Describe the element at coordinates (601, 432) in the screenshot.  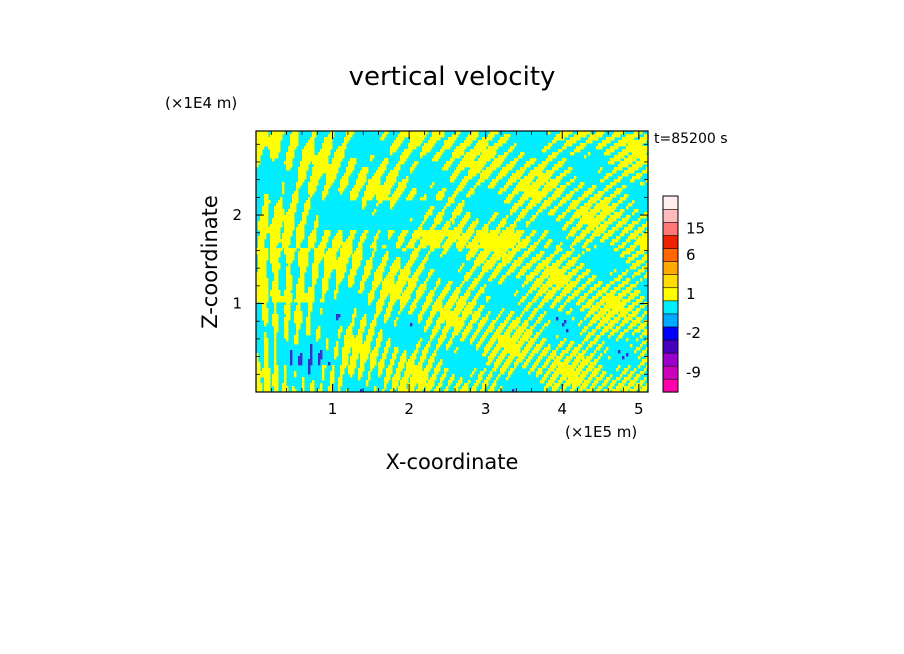
I see `x-unit-label: (×1E5 m)` at that location.